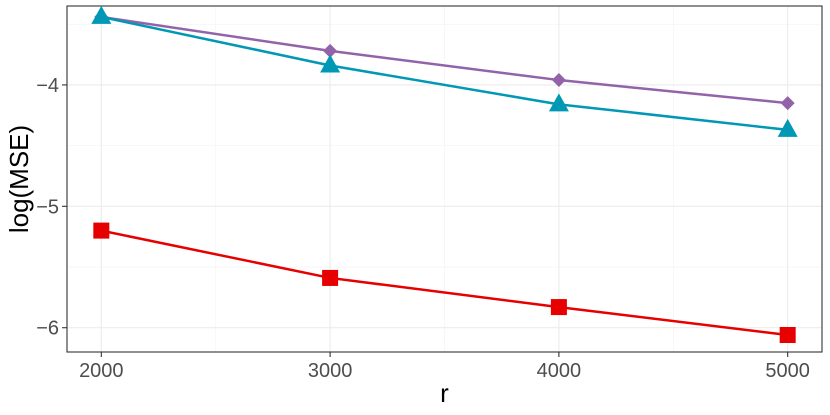 The height and width of the screenshot is (415, 830). Describe the element at coordinates (787, 371) in the screenshot. I see `x-tick-label: 5000` at that location.